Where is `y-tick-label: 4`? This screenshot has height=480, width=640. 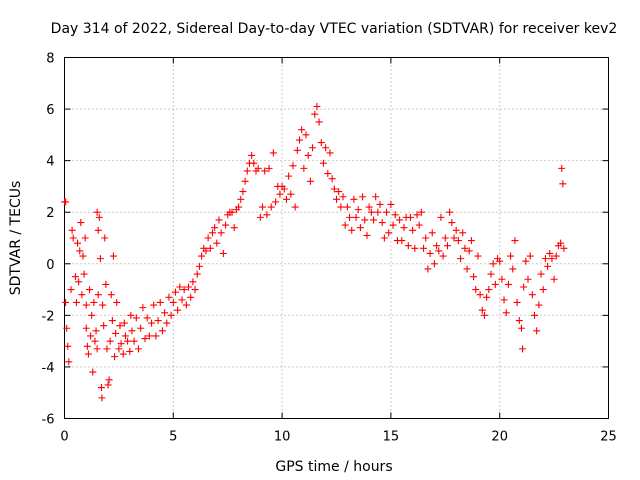 y-tick-label: 4 is located at coordinates (50, 162).